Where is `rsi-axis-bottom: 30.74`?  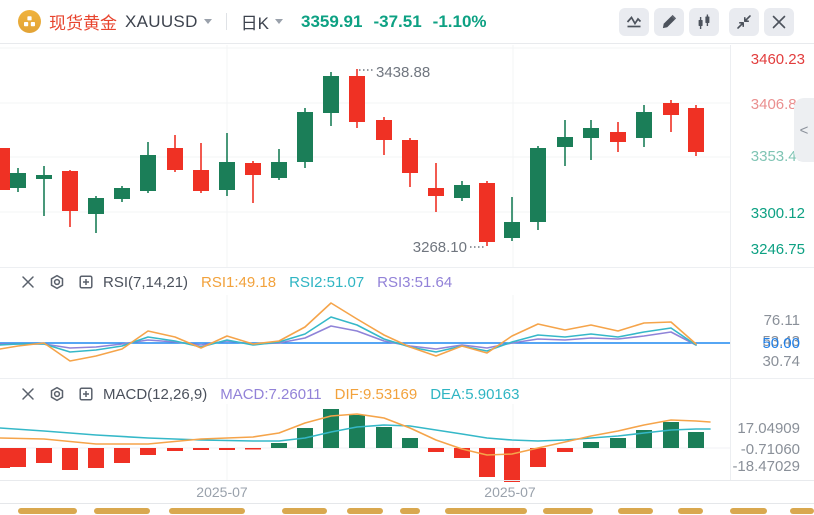 rsi-axis-bottom: 30.74 is located at coordinates (781, 361).